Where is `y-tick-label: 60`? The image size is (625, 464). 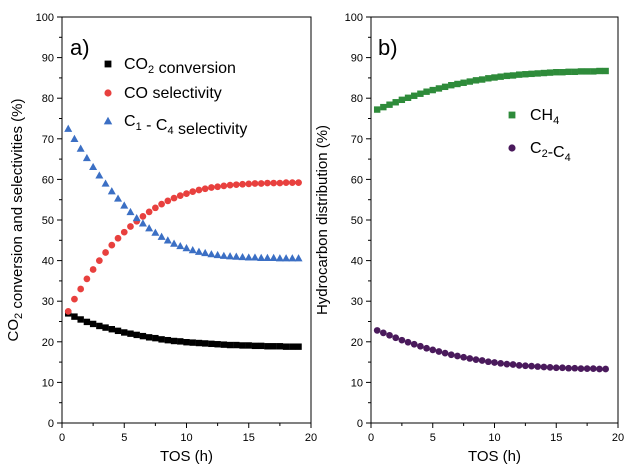 y-tick-label: 60 is located at coordinates (48, 180).